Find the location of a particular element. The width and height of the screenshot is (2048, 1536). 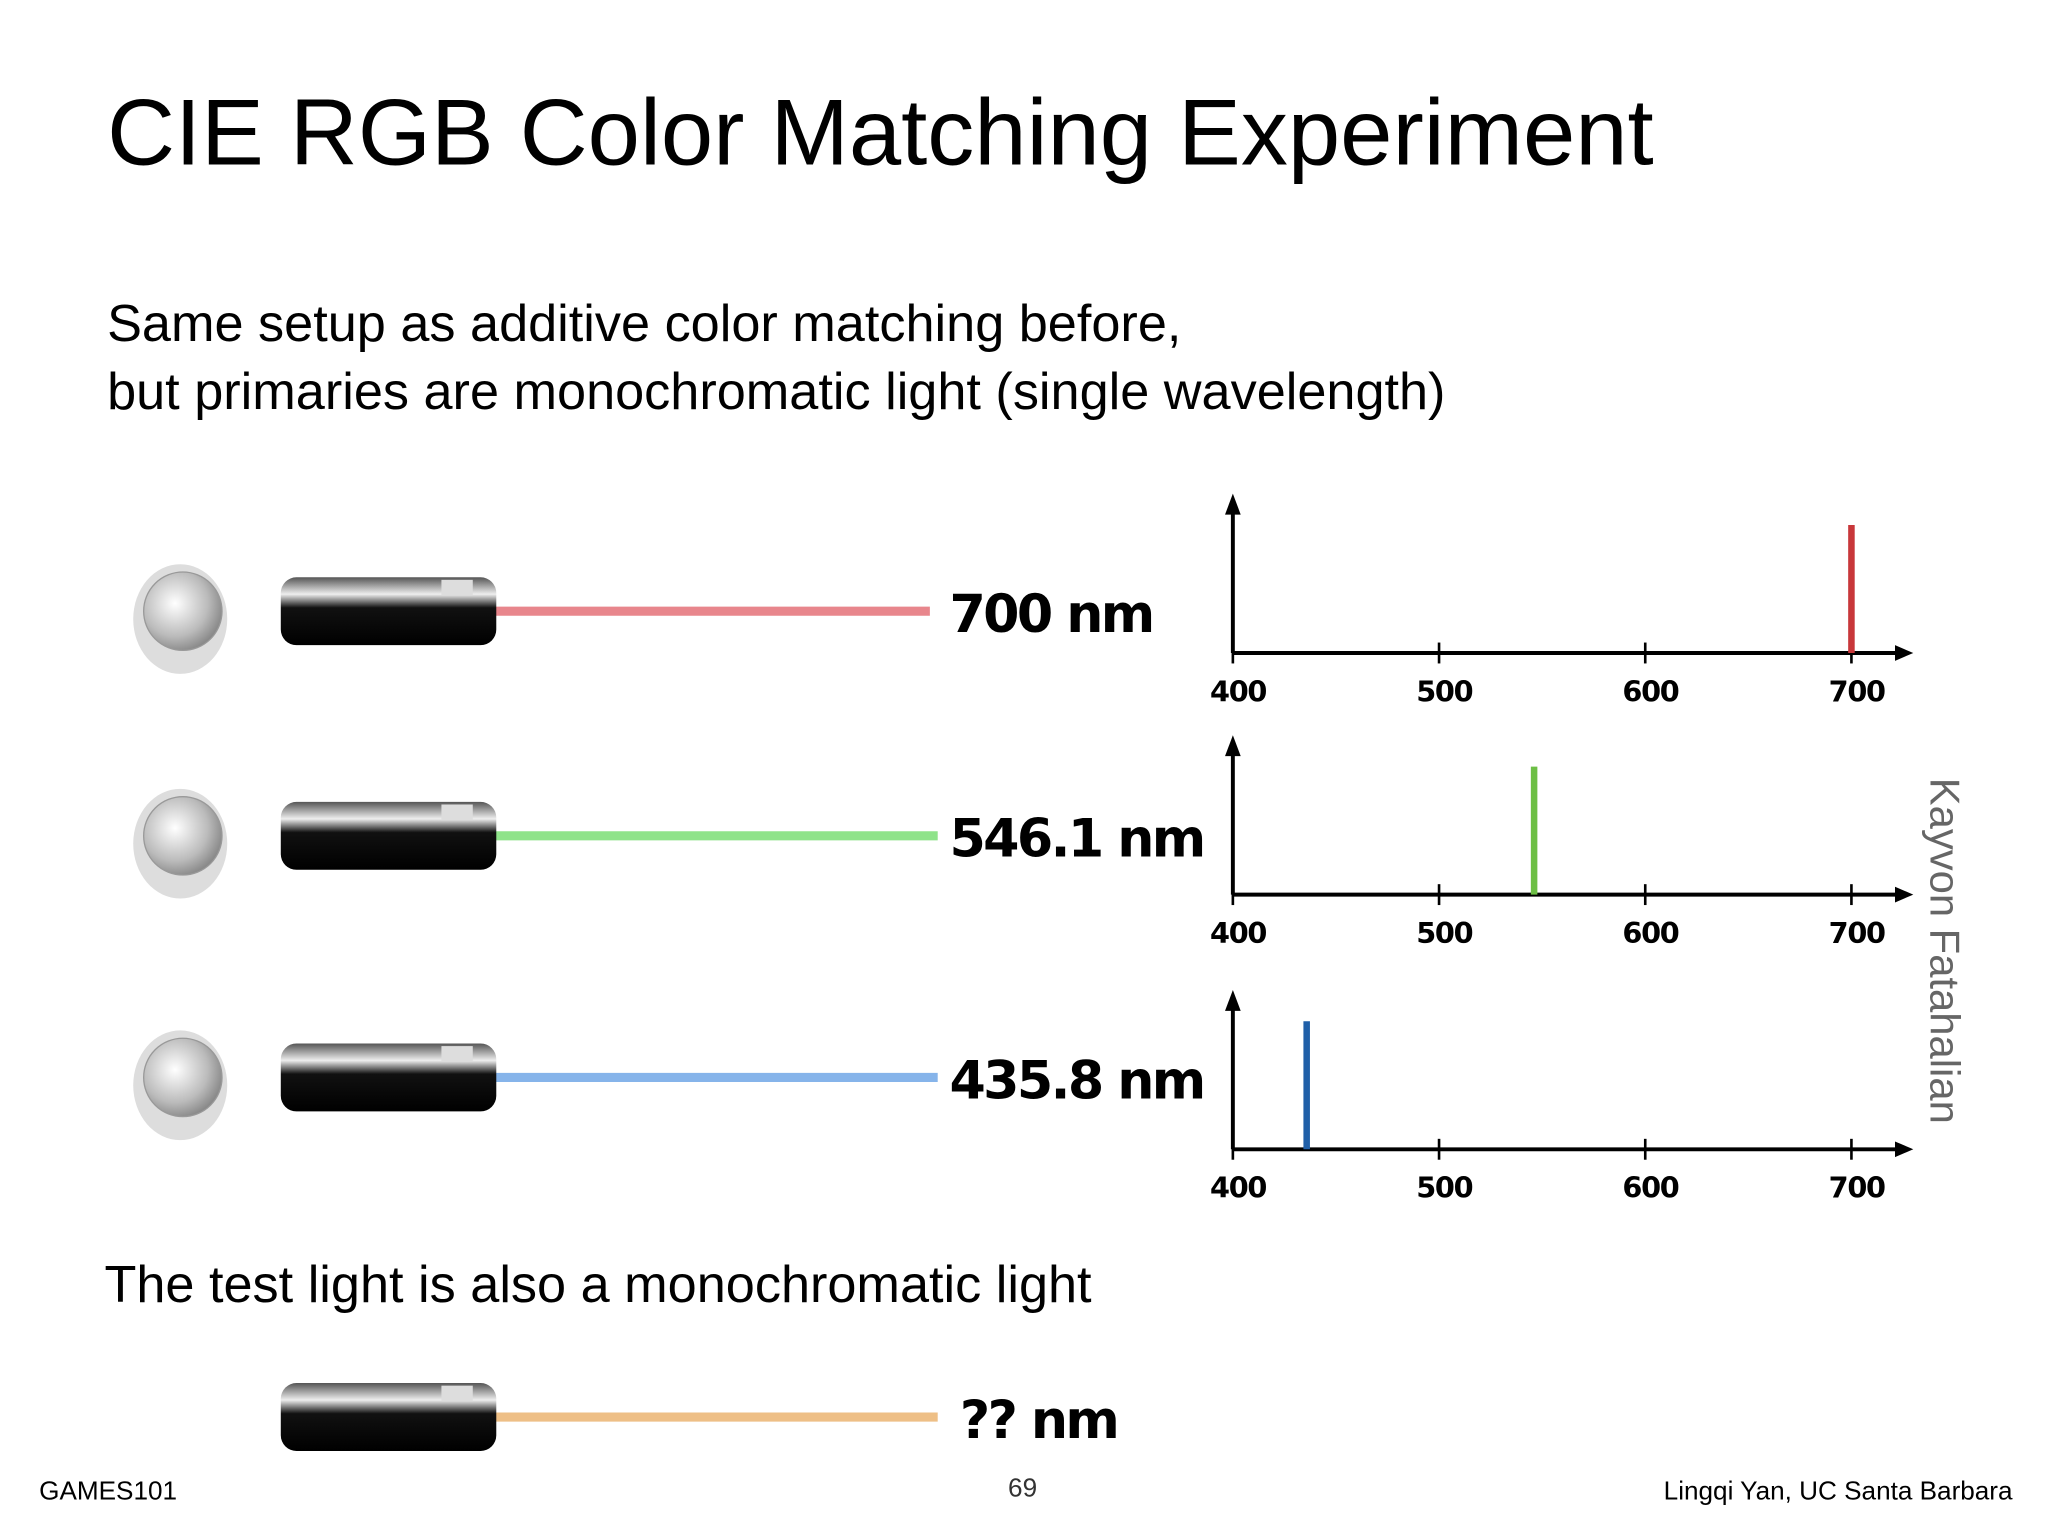

laser-label: 435.8 nm is located at coordinates (1076, 1081).